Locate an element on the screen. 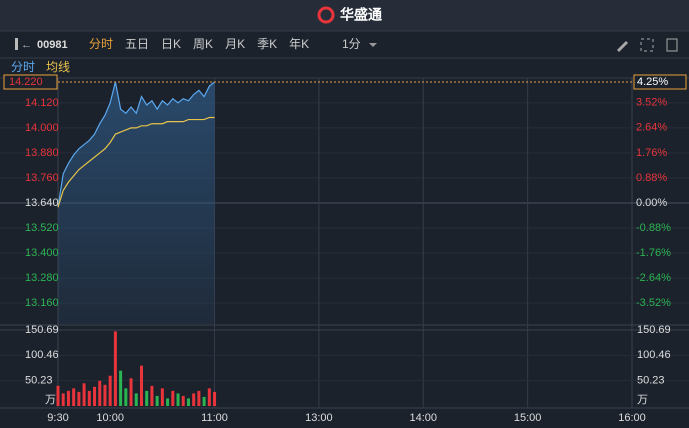  y2-tick-label: -1.76% is located at coordinates (653, 253).